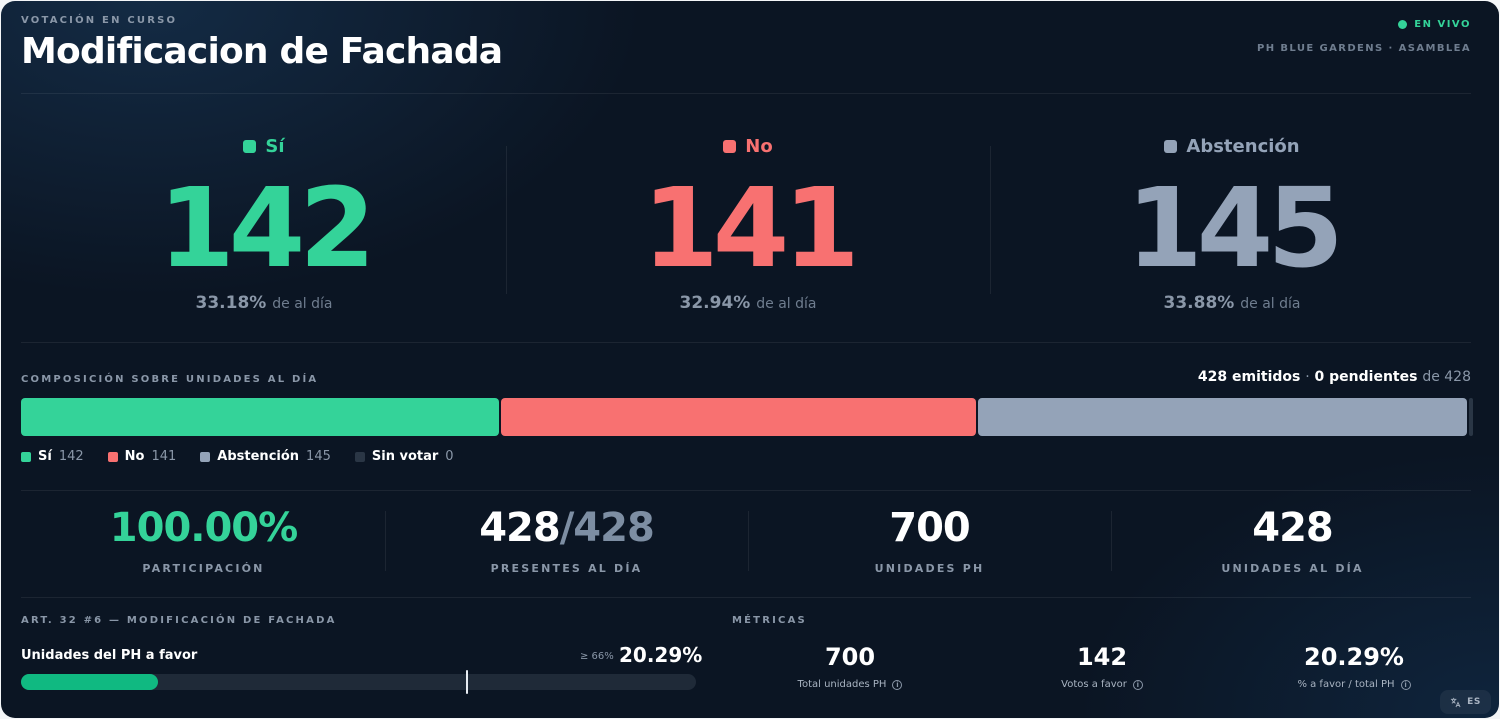 The width and height of the screenshot is (1500, 719). What do you see at coordinates (1366, 377) in the screenshot?
I see `pending-count: 0 pendientes` at bounding box center [1366, 377].